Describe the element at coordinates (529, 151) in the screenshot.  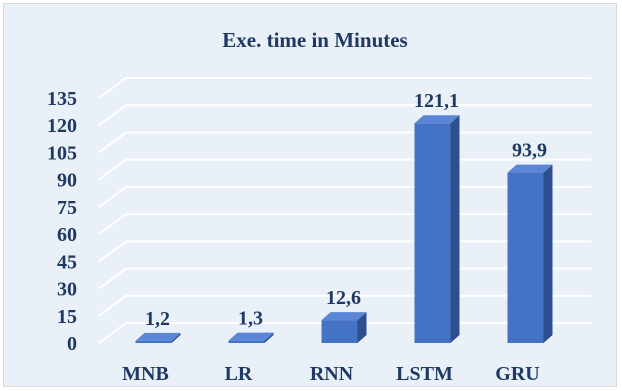
I see `data-label: 93,9` at that location.